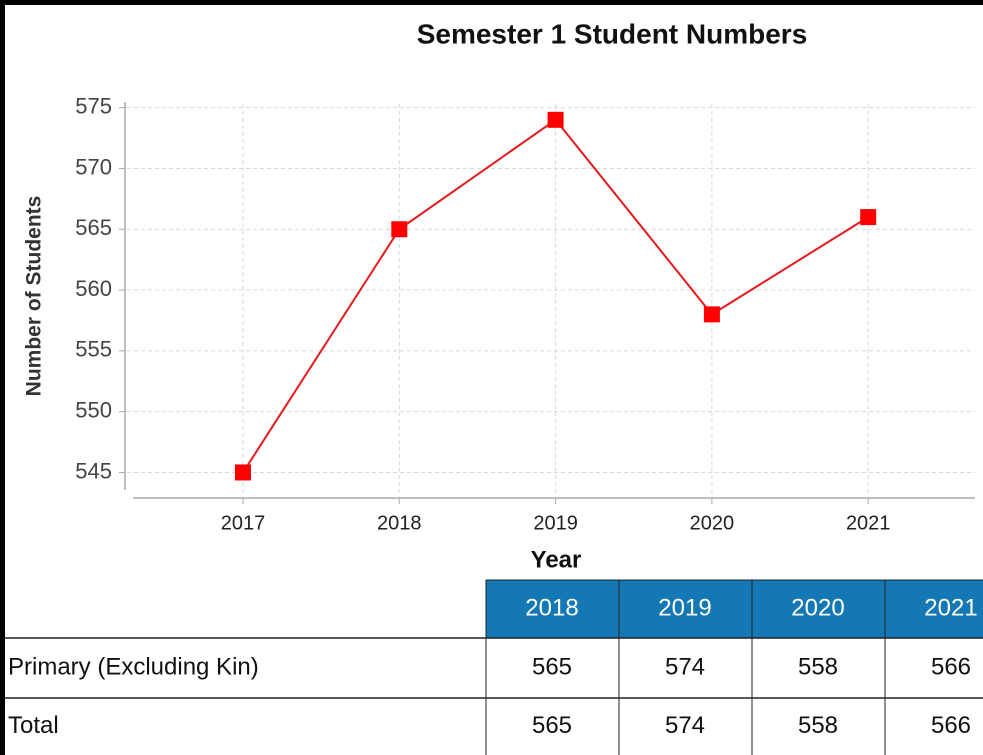  I want to click on y-tick-label: 555, so click(93, 349).